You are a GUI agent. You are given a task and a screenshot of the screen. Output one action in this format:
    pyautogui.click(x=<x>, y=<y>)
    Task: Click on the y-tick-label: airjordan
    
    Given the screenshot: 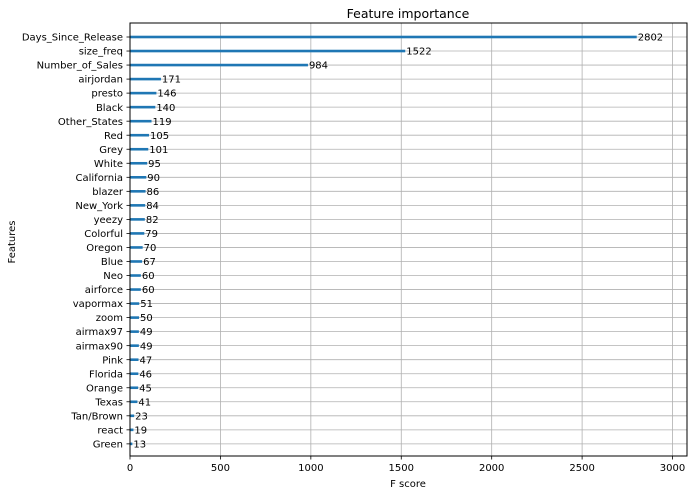 What is the action you would take?
    pyautogui.click(x=100, y=80)
    